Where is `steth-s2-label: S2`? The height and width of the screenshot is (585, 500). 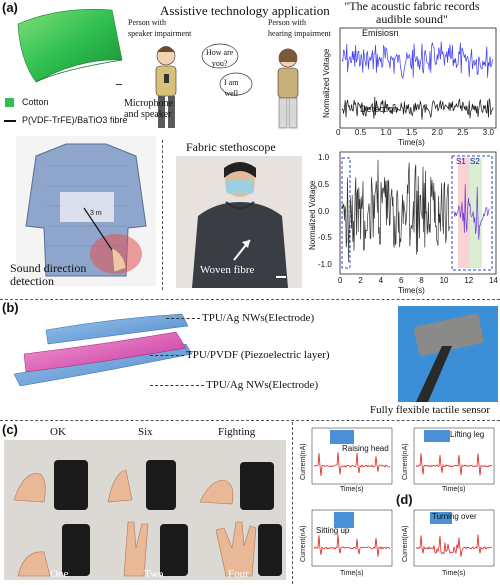
steth-s2-label: S2 is located at coordinates (475, 161).